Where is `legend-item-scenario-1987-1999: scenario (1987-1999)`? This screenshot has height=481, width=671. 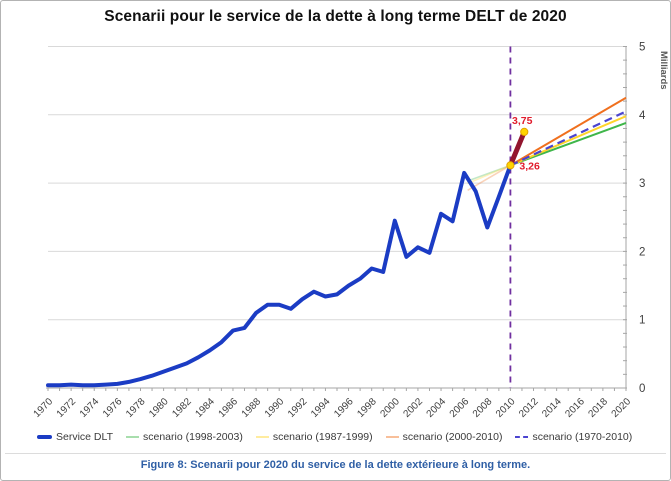 legend-item-scenario-1987-1999: scenario (1987-1999) is located at coordinates (314, 437).